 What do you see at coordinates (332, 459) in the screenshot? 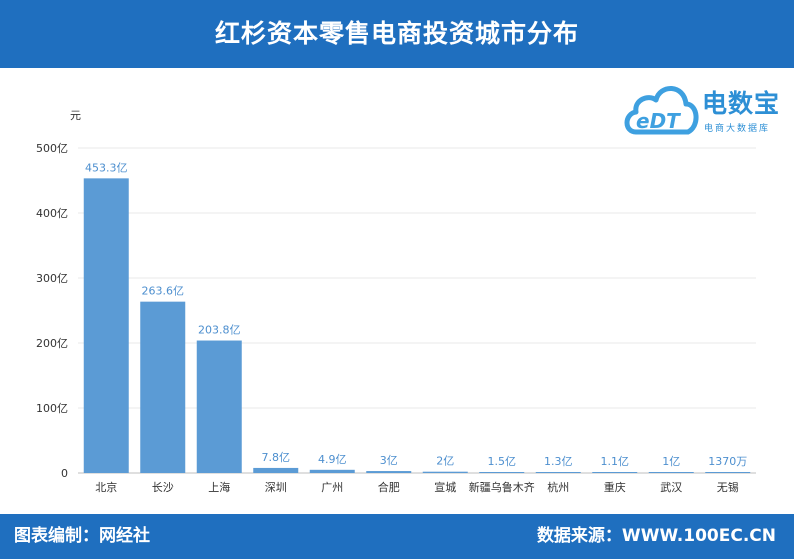
I see `data-label: 4.9亿` at bounding box center [332, 459].